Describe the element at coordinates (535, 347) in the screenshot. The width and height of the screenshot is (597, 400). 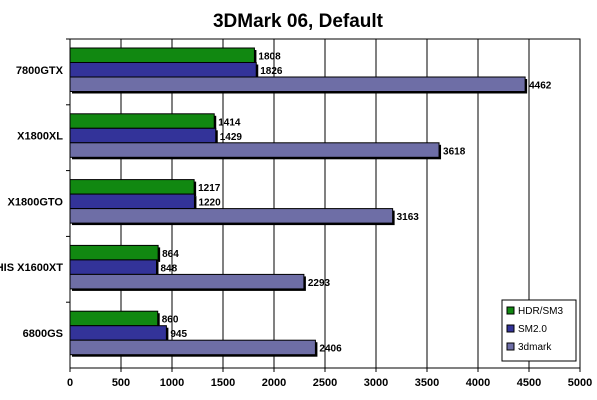
I see `legend-label: 3dmark` at that location.